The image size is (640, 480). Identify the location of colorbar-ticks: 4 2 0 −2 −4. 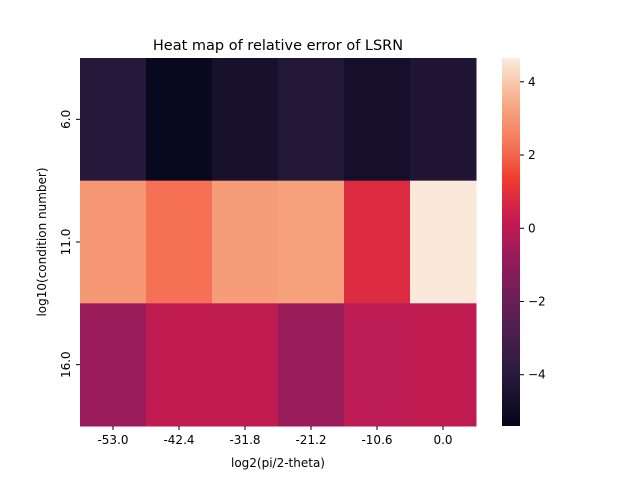
(533, 228).